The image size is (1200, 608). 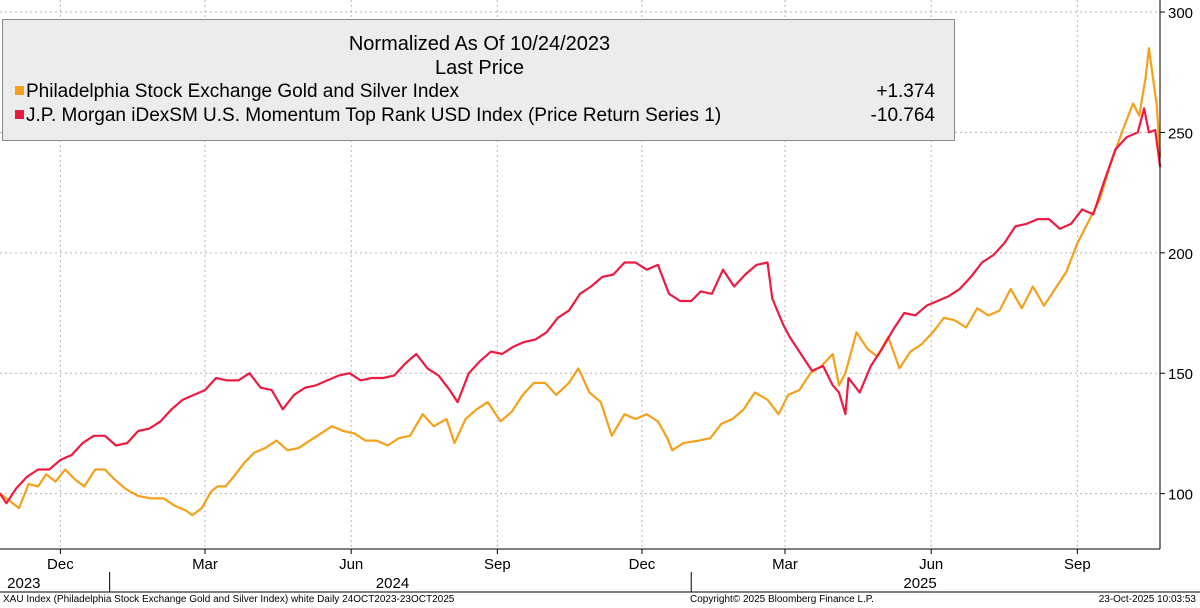 I want to click on legend-subtitle: Last Price, so click(x=479, y=68).